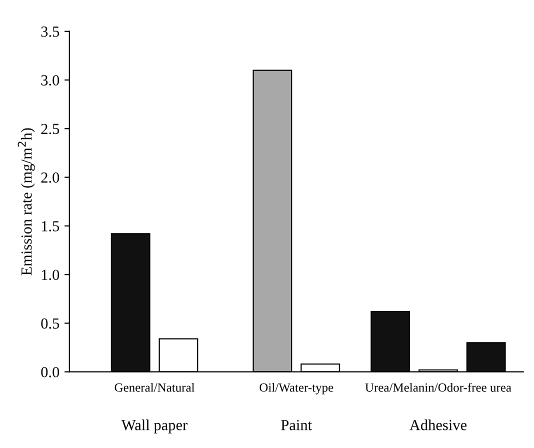  I want to click on text: Paint, so click(296, 425).